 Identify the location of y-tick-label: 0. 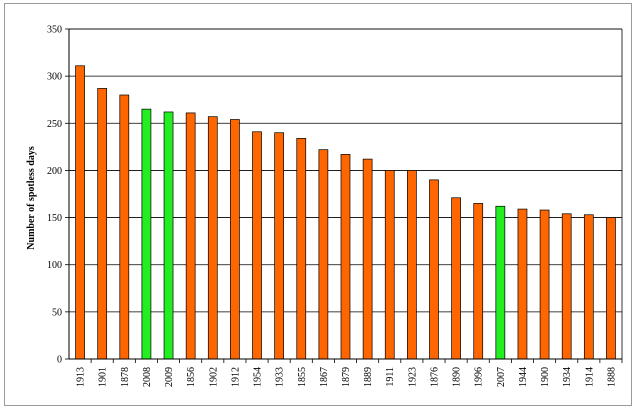
(59, 360).